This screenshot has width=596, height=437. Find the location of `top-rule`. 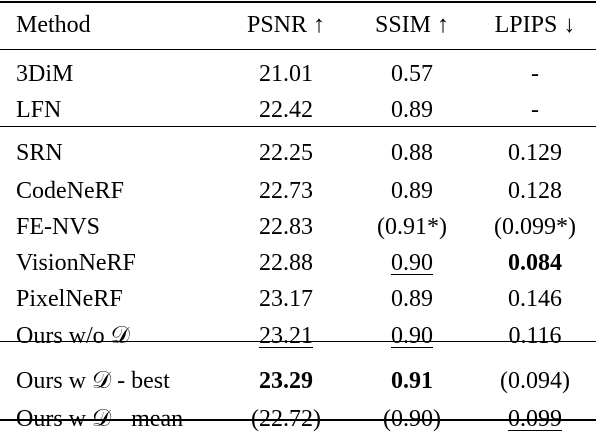

top-rule is located at coordinates (298, 2).